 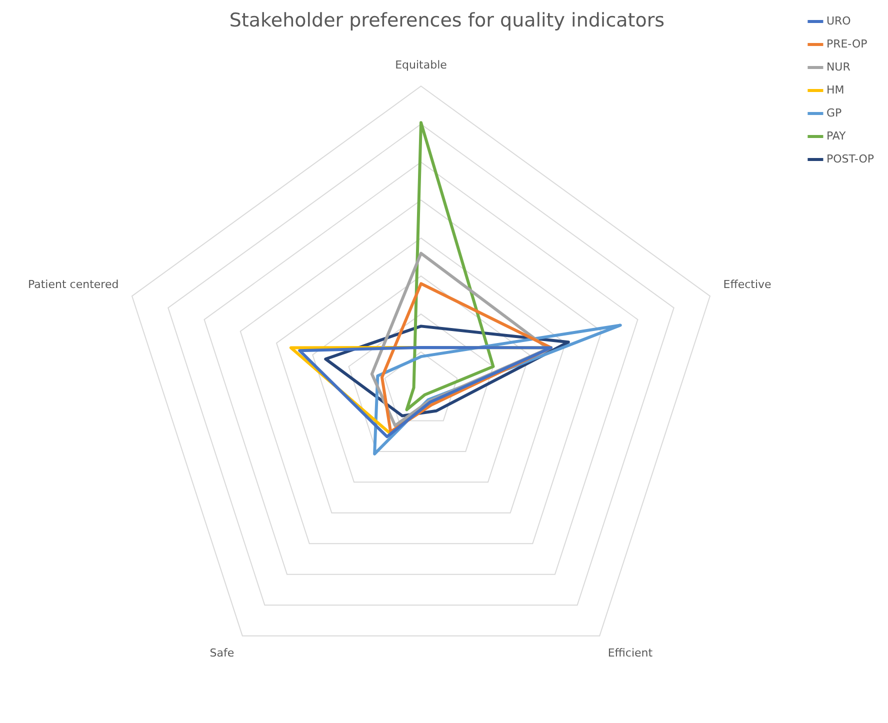 What do you see at coordinates (839, 21) in the screenshot?
I see `legend-label: URO` at bounding box center [839, 21].